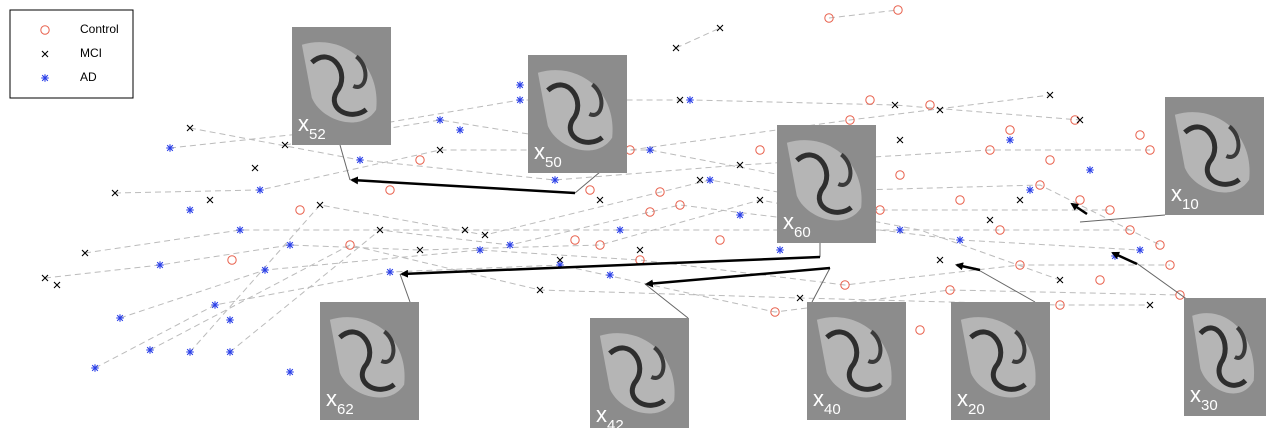 This screenshot has height=428, width=1273. I want to click on inset-label-sub: 10, so click(1190, 204).